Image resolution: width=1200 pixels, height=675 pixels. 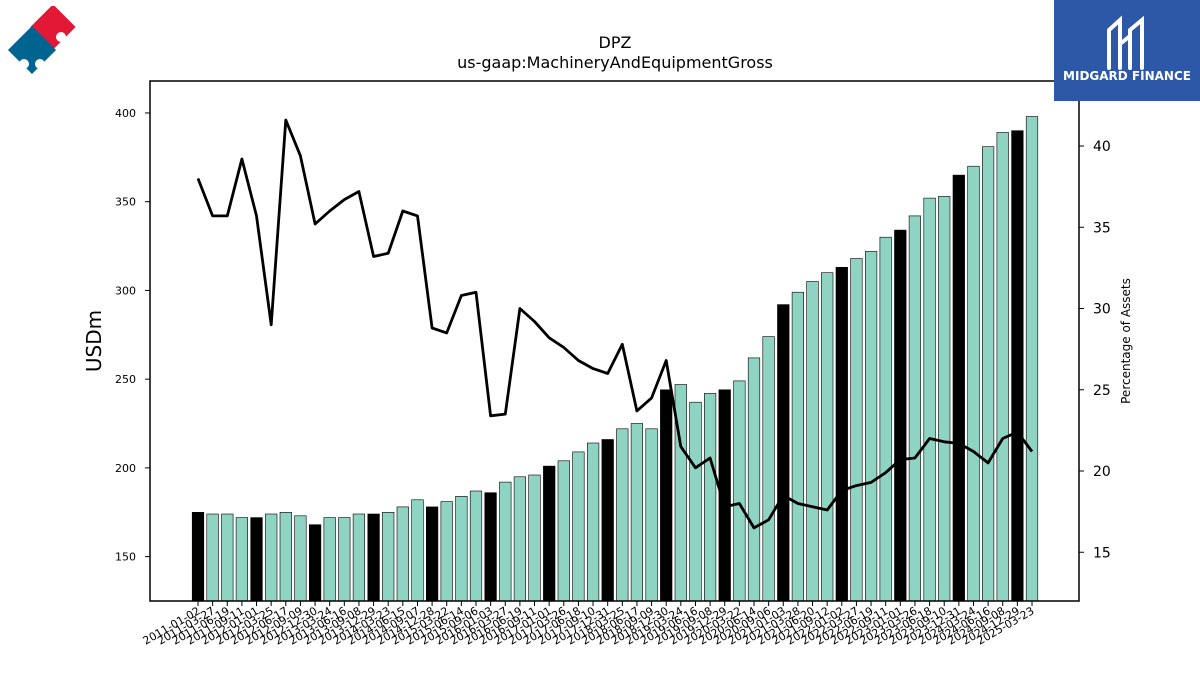 What do you see at coordinates (125, 379) in the screenshot?
I see `y-tick-label: 250` at bounding box center [125, 379].